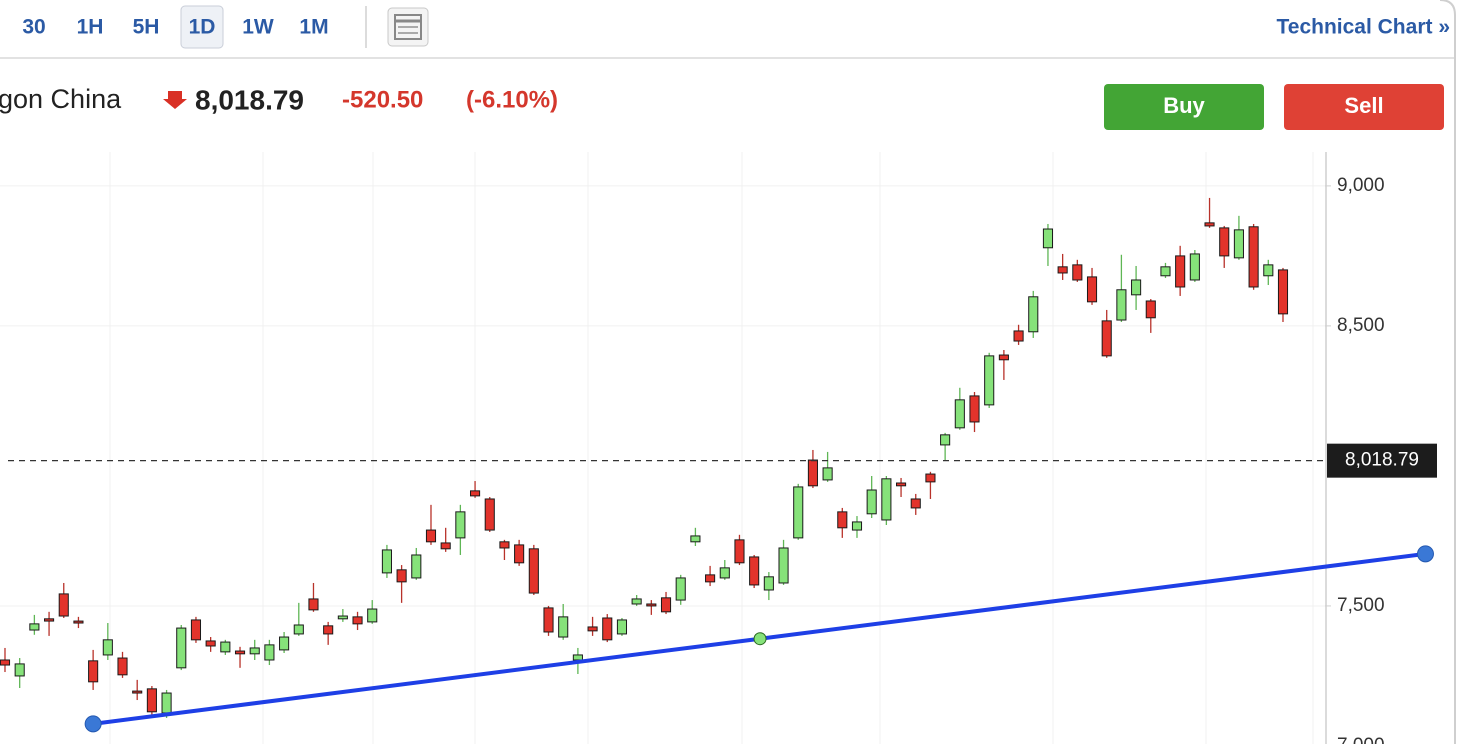 Image resolution: width=1458 pixels, height=744 pixels. I want to click on technical-chart-link: Technical Chart », so click(1364, 27).